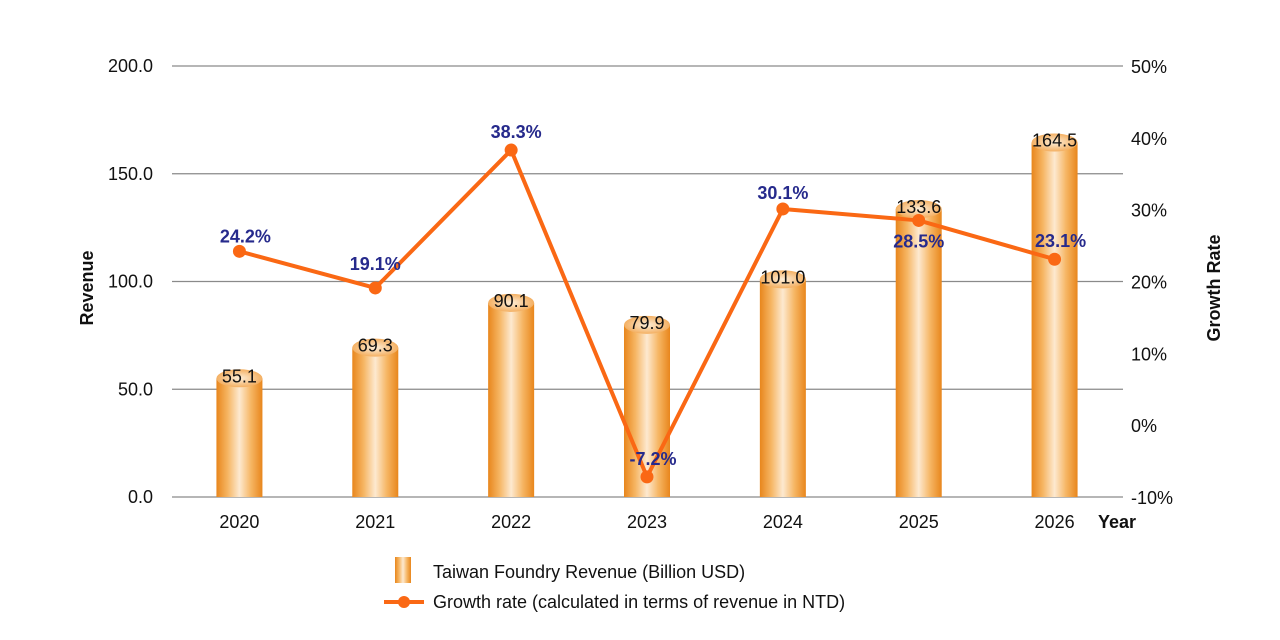 The width and height of the screenshot is (1280, 640). Describe the element at coordinates (589, 572) in the screenshot. I see `legend-bar-label: Taiwan Foundry Revenue (Billion USD)` at that location.